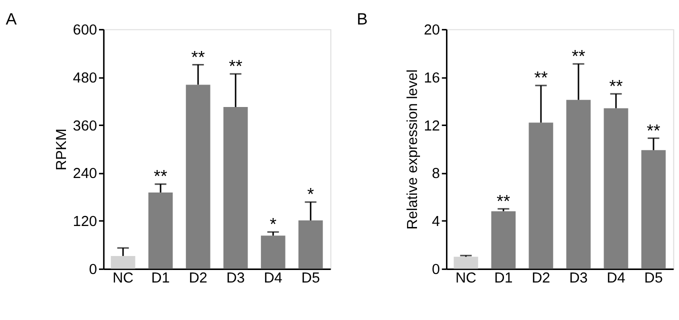 The image size is (679, 320). I want to click on y-tick-label: 12, so click(432, 126).